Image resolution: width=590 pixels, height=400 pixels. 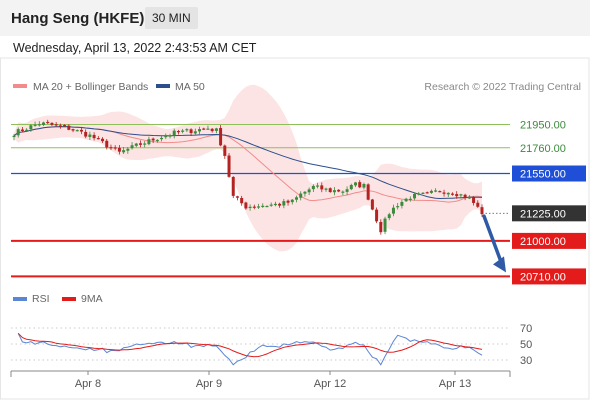 What do you see at coordinates (526, 361) in the screenshot?
I see `rsi-tick-label-2: 30` at bounding box center [526, 361].